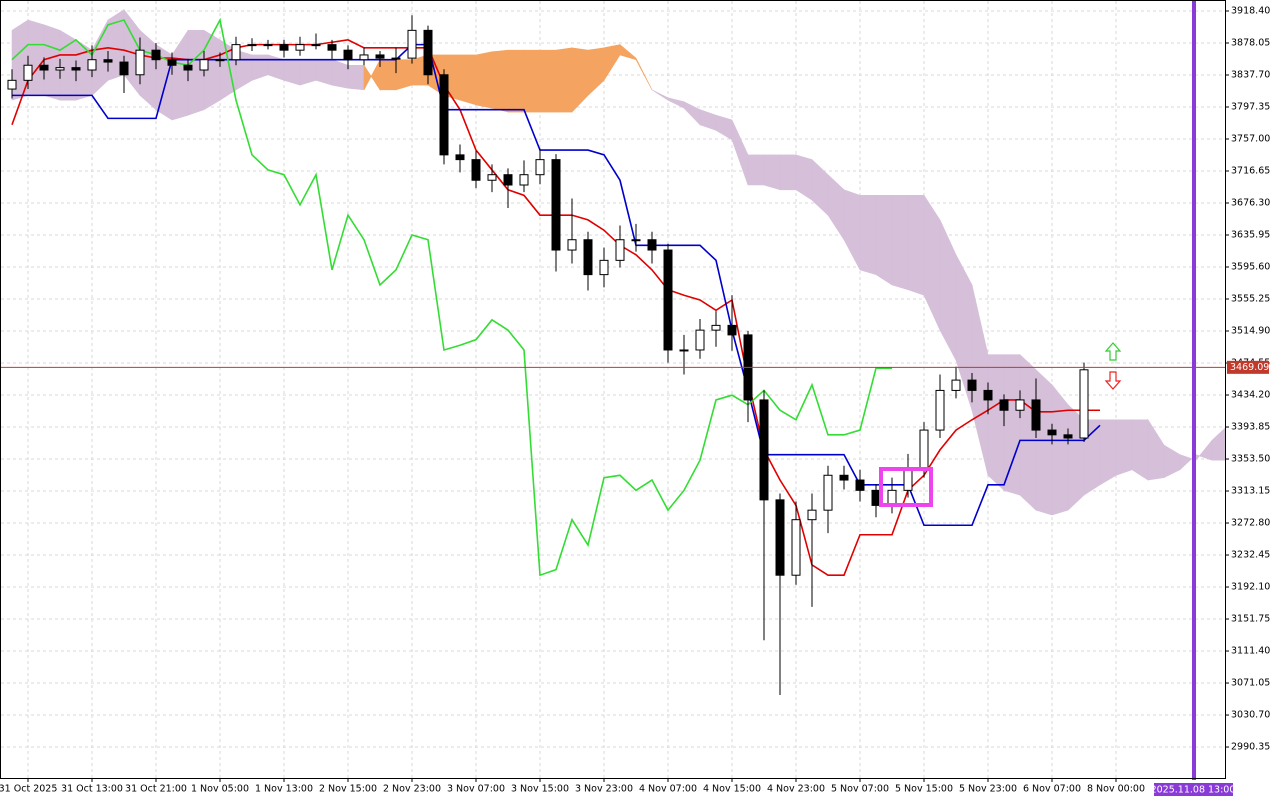 The image size is (1280, 800). Describe the element at coordinates (284, 789) in the screenshot. I see `x-tick-label: 1 Nov 13:00` at that location.